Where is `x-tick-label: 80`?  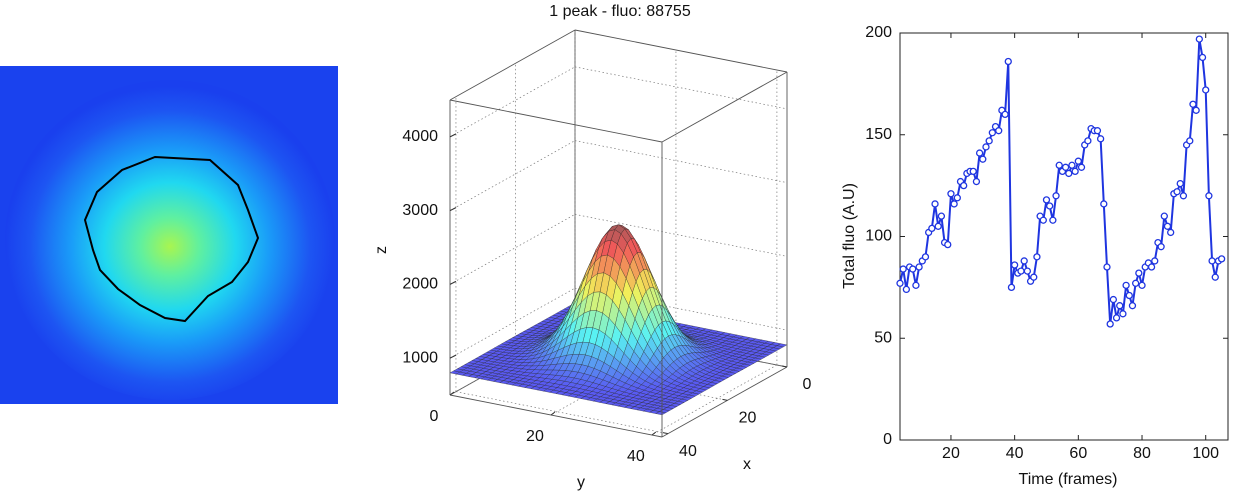
x-tick-label: 80 is located at coordinates (1142, 453).